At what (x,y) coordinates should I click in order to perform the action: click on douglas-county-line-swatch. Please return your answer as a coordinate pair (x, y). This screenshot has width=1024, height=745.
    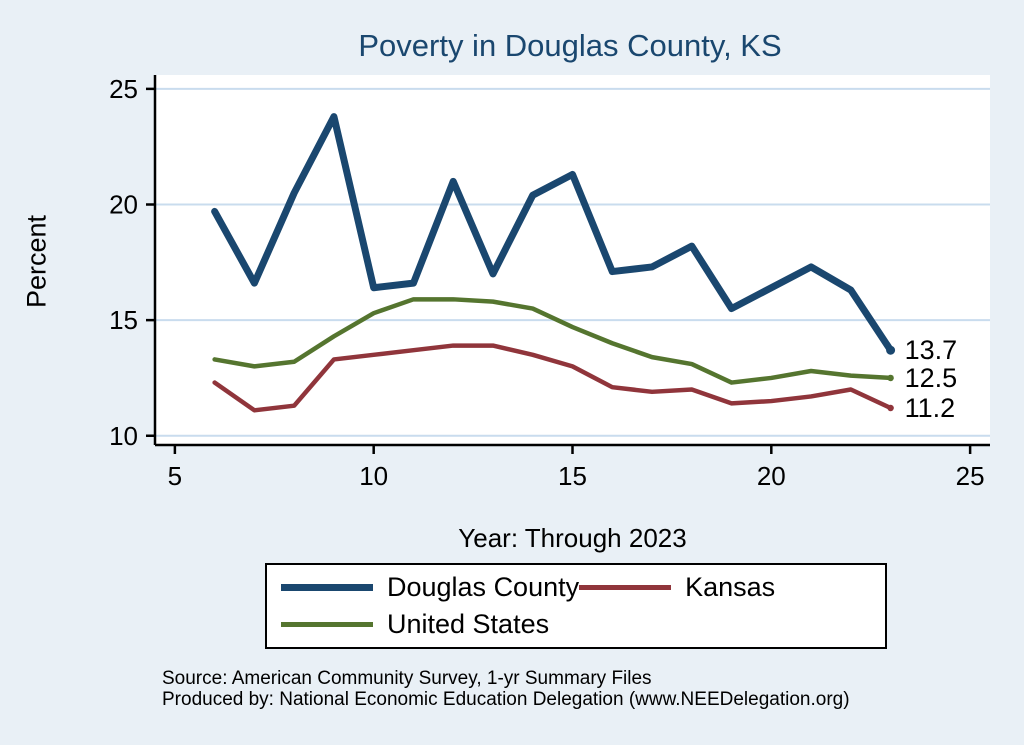
    Looking at the image, I should click on (327, 587).